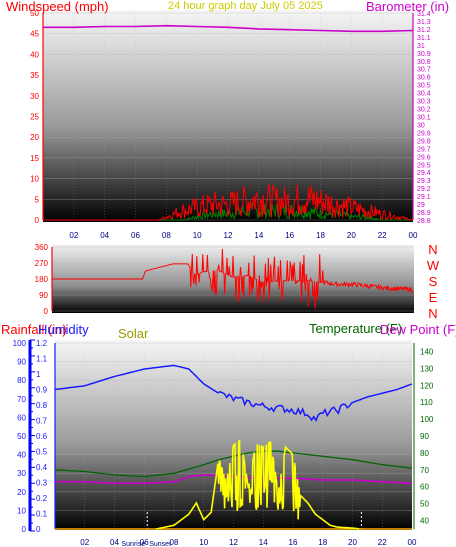  I want to click on tick-label-windspeed: 20, so click(34, 137).